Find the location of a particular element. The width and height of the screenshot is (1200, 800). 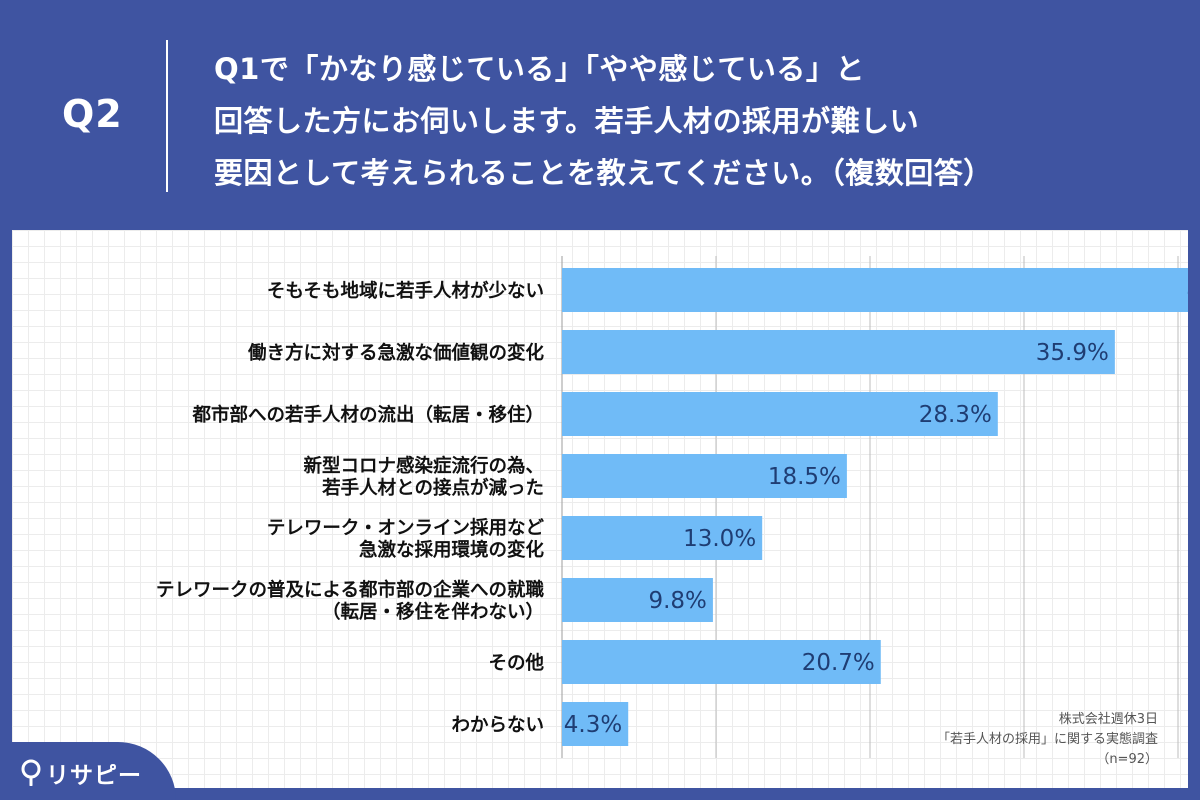

value-label: 45.7% is located at coordinates (1187, 291).